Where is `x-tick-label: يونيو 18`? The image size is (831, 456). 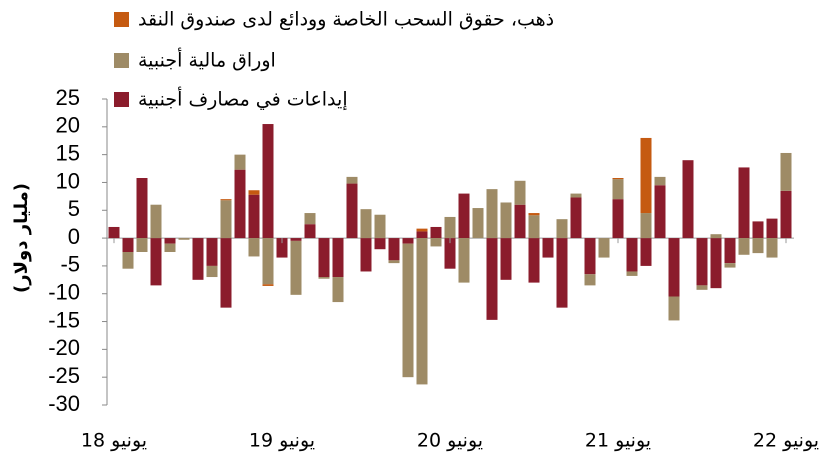 x-tick-label: يونيو 18 is located at coordinates (114, 441).